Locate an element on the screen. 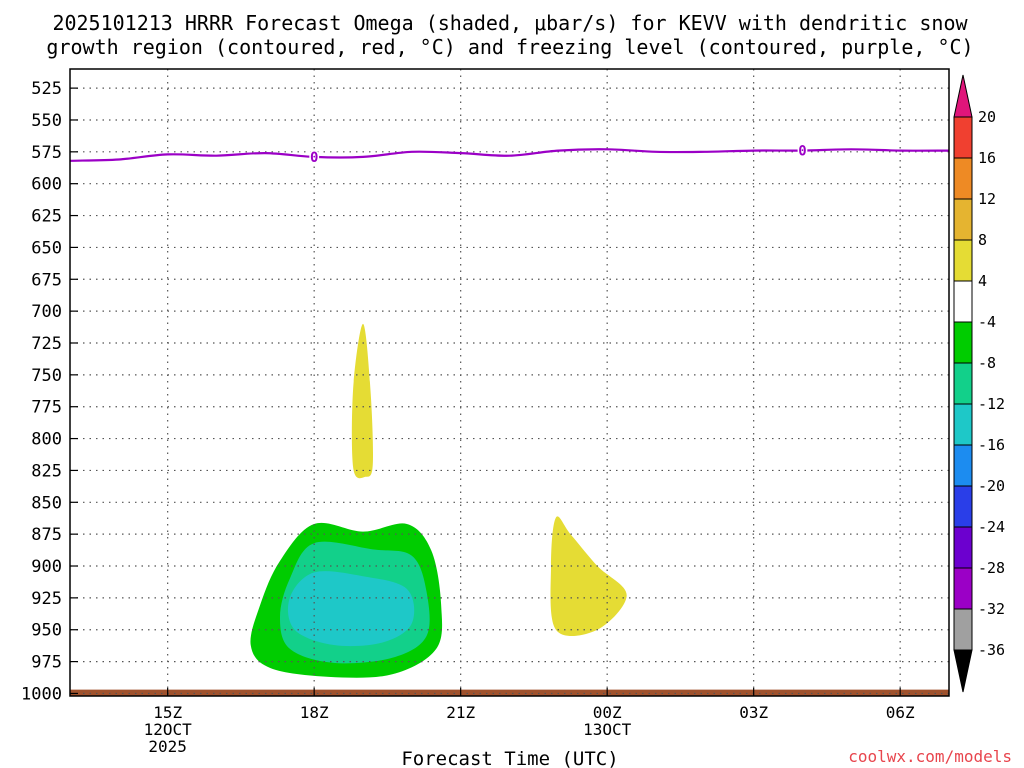 The width and height of the screenshot is (1024, 768). terrain-strip is located at coordinates (509, 692).